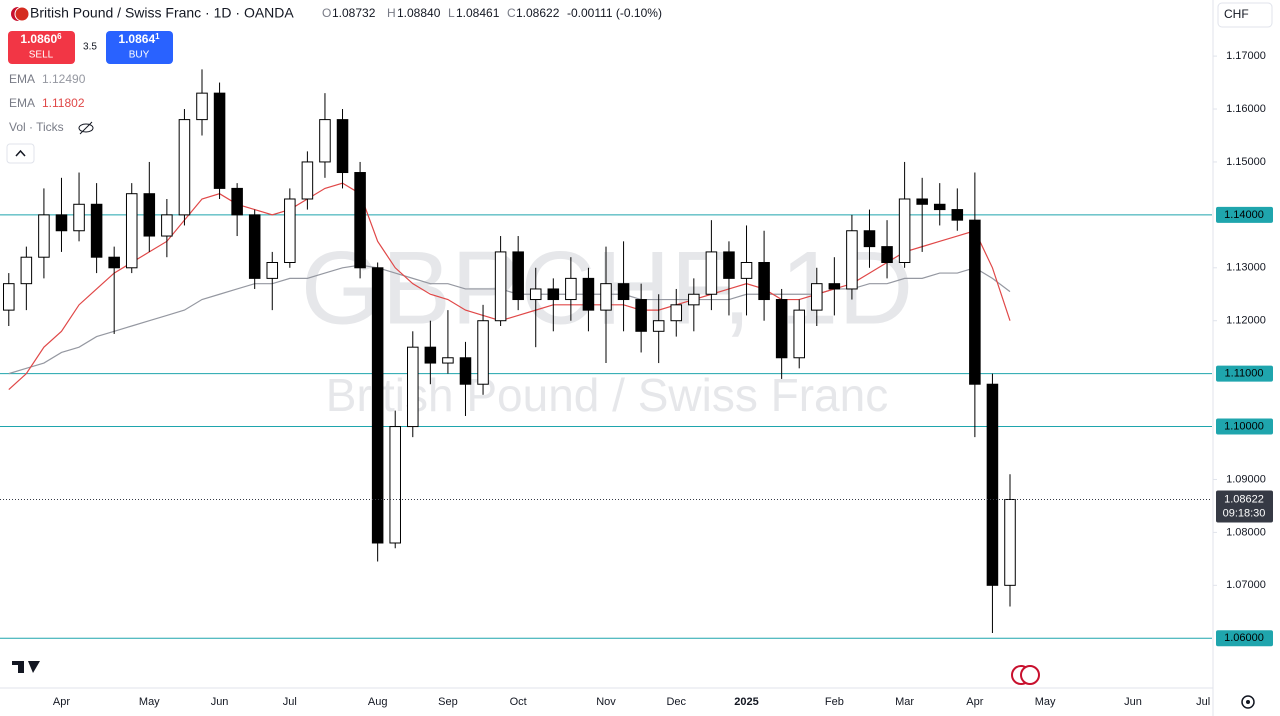  What do you see at coordinates (326, 13) in the screenshot?
I see `ohlc-label: O` at bounding box center [326, 13].